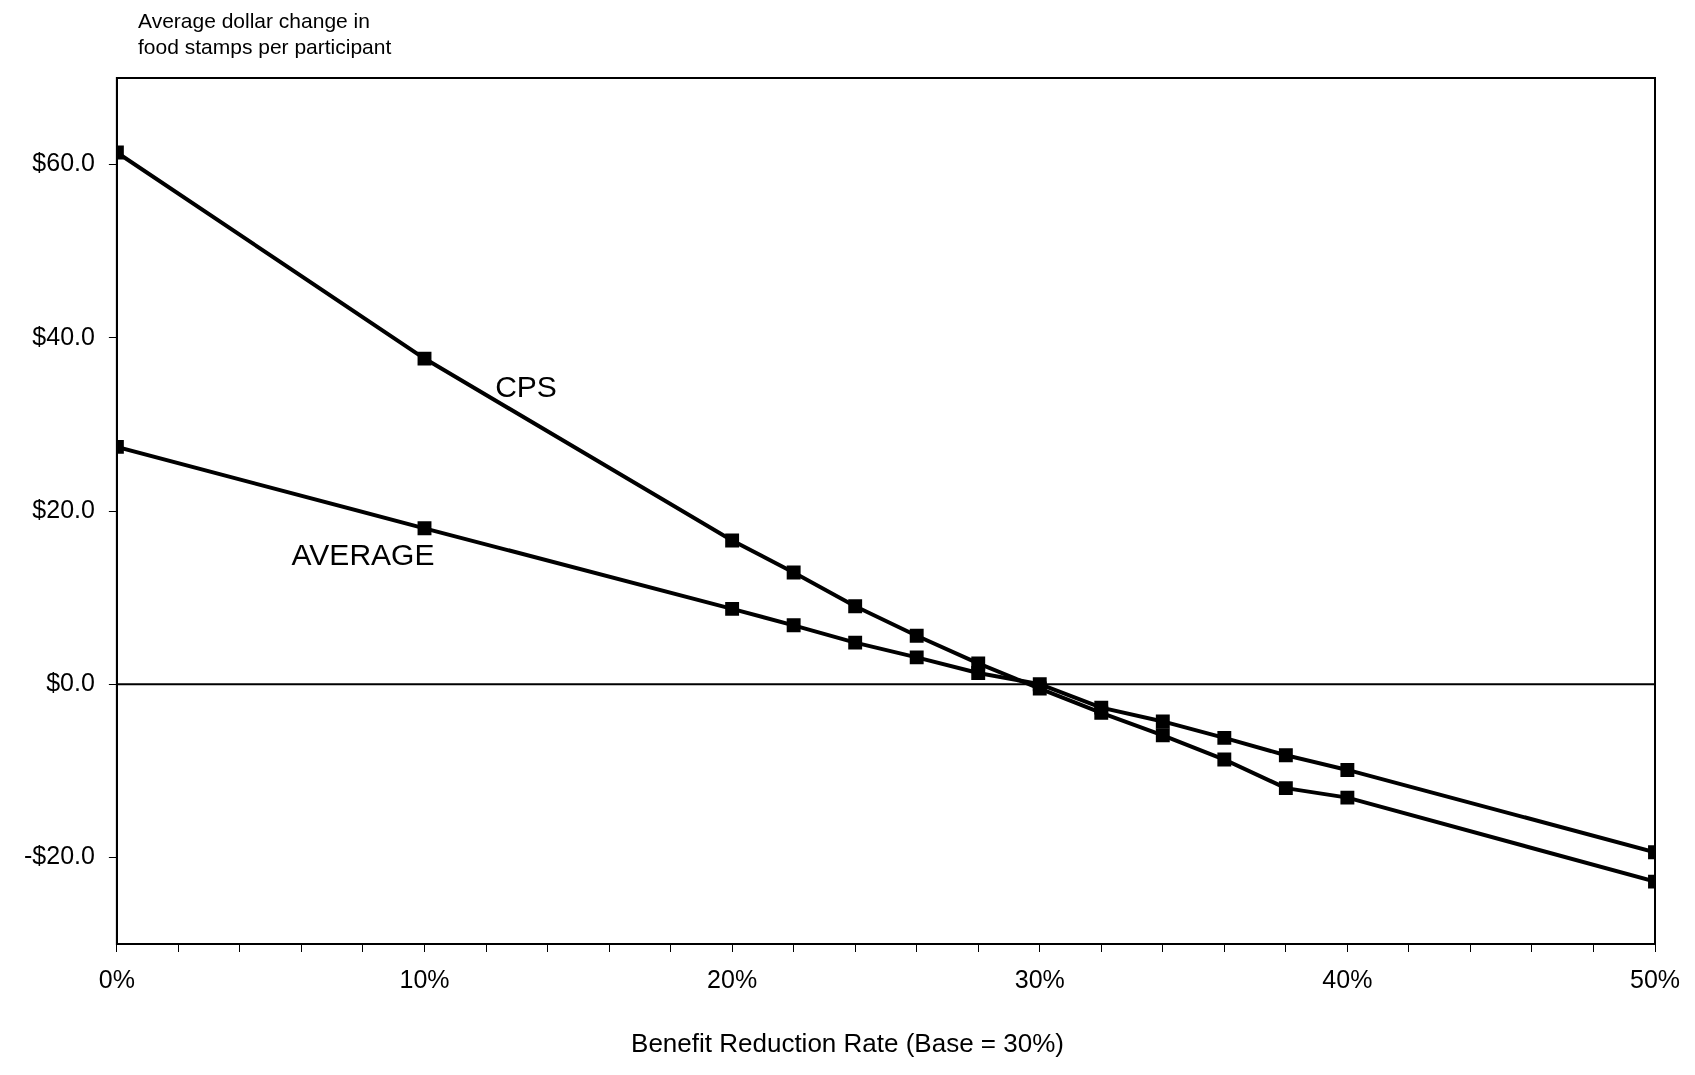 This screenshot has width=1695, height=1075. What do you see at coordinates (1039, 978) in the screenshot?
I see `x-tick-label: 30%` at bounding box center [1039, 978].